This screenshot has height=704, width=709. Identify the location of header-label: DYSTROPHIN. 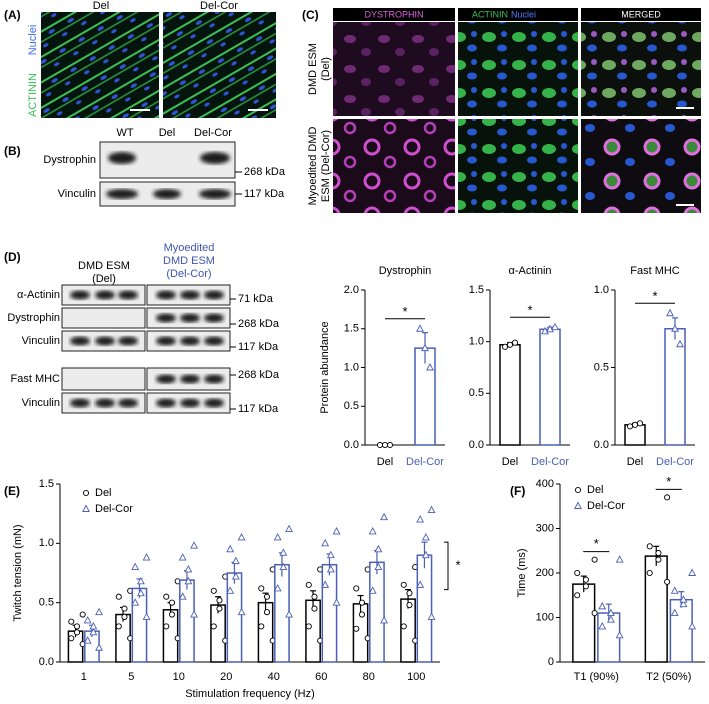
(393, 14).